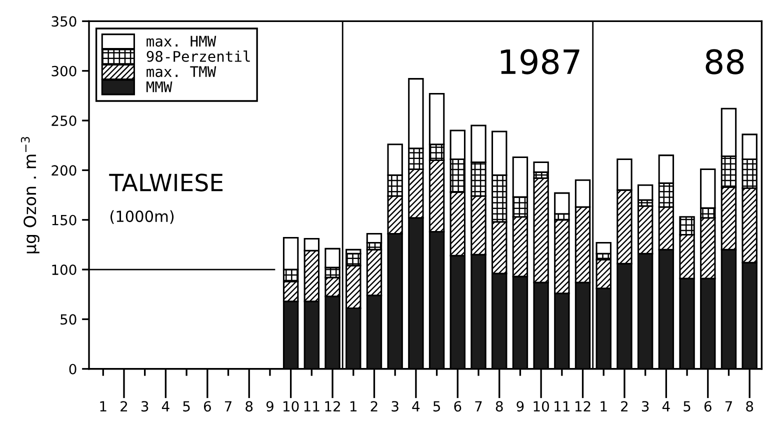 The image size is (764, 424). I want to click on legend-label: MMW, so click(159, 87).